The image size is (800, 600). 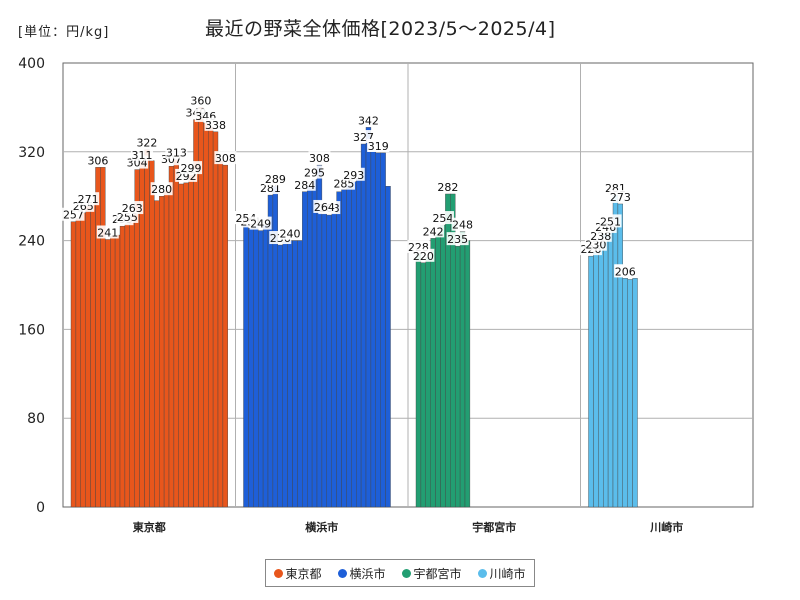 I want to click on data-label-text: 242, so click(x=433, y=231).